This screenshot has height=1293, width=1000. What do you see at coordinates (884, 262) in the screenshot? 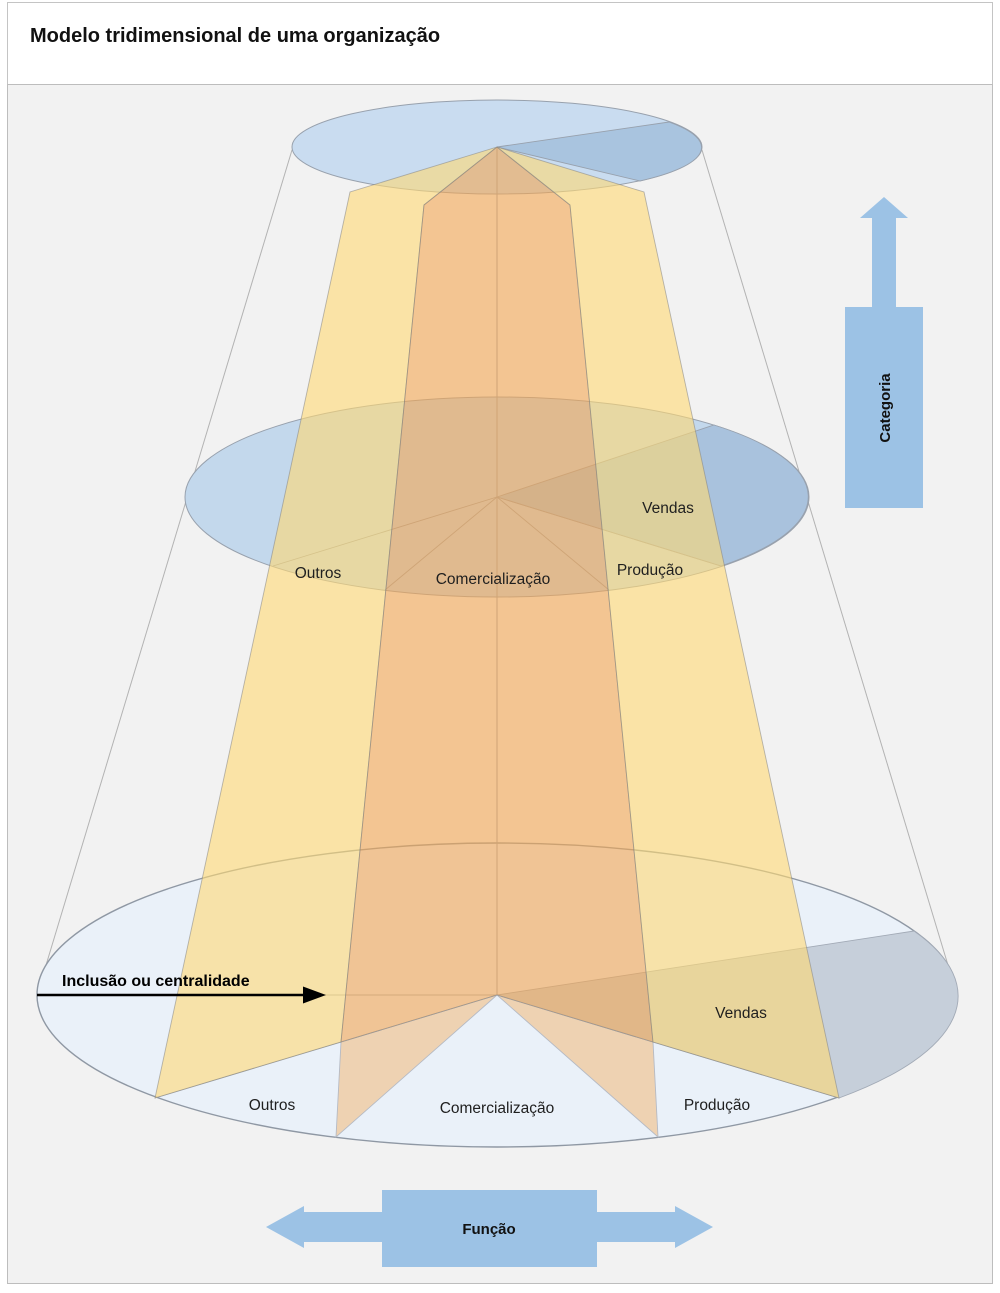
I see `categoria-arrow-shaft` at bounding box center [884, 262].